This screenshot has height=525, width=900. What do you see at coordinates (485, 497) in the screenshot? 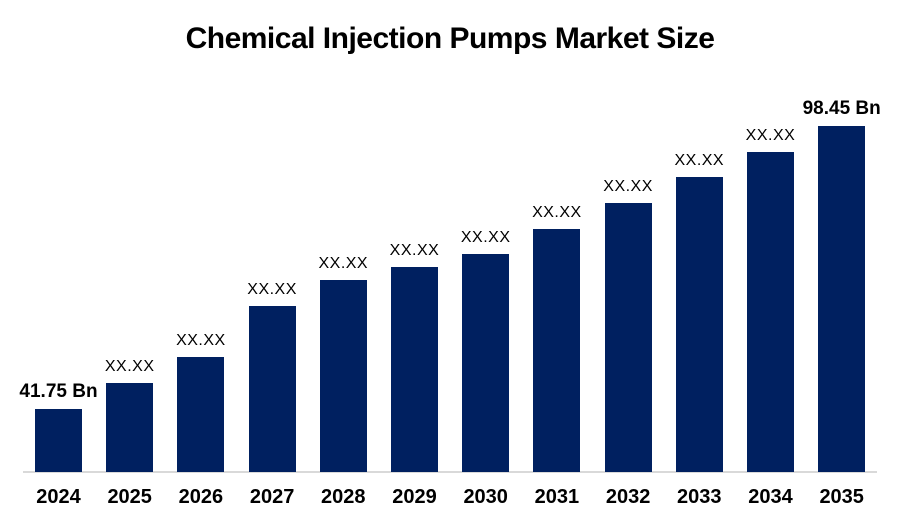
I see `x-tick-2030: 2030` at bounding box center [485, 497].